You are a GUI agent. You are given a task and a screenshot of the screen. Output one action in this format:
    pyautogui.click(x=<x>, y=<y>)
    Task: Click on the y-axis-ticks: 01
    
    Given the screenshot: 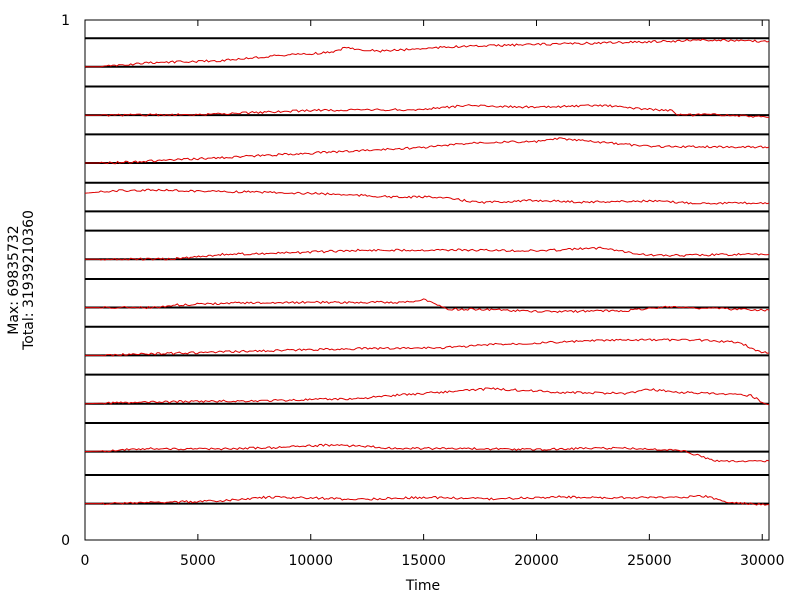 What is the action you would take?
    pyautogui.click(x=65, y=281)
    